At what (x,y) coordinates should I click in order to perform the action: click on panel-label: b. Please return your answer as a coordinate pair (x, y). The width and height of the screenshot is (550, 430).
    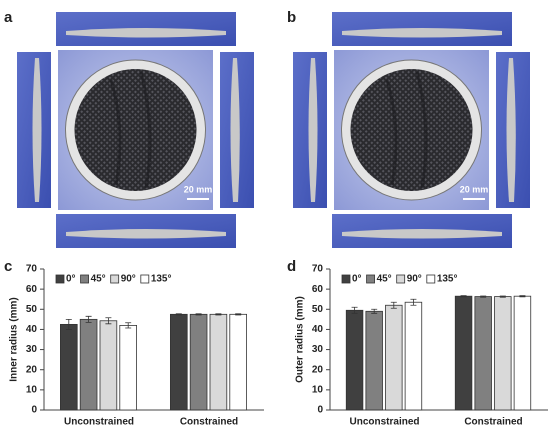
    Looking at the image, I should click on (291, 17).